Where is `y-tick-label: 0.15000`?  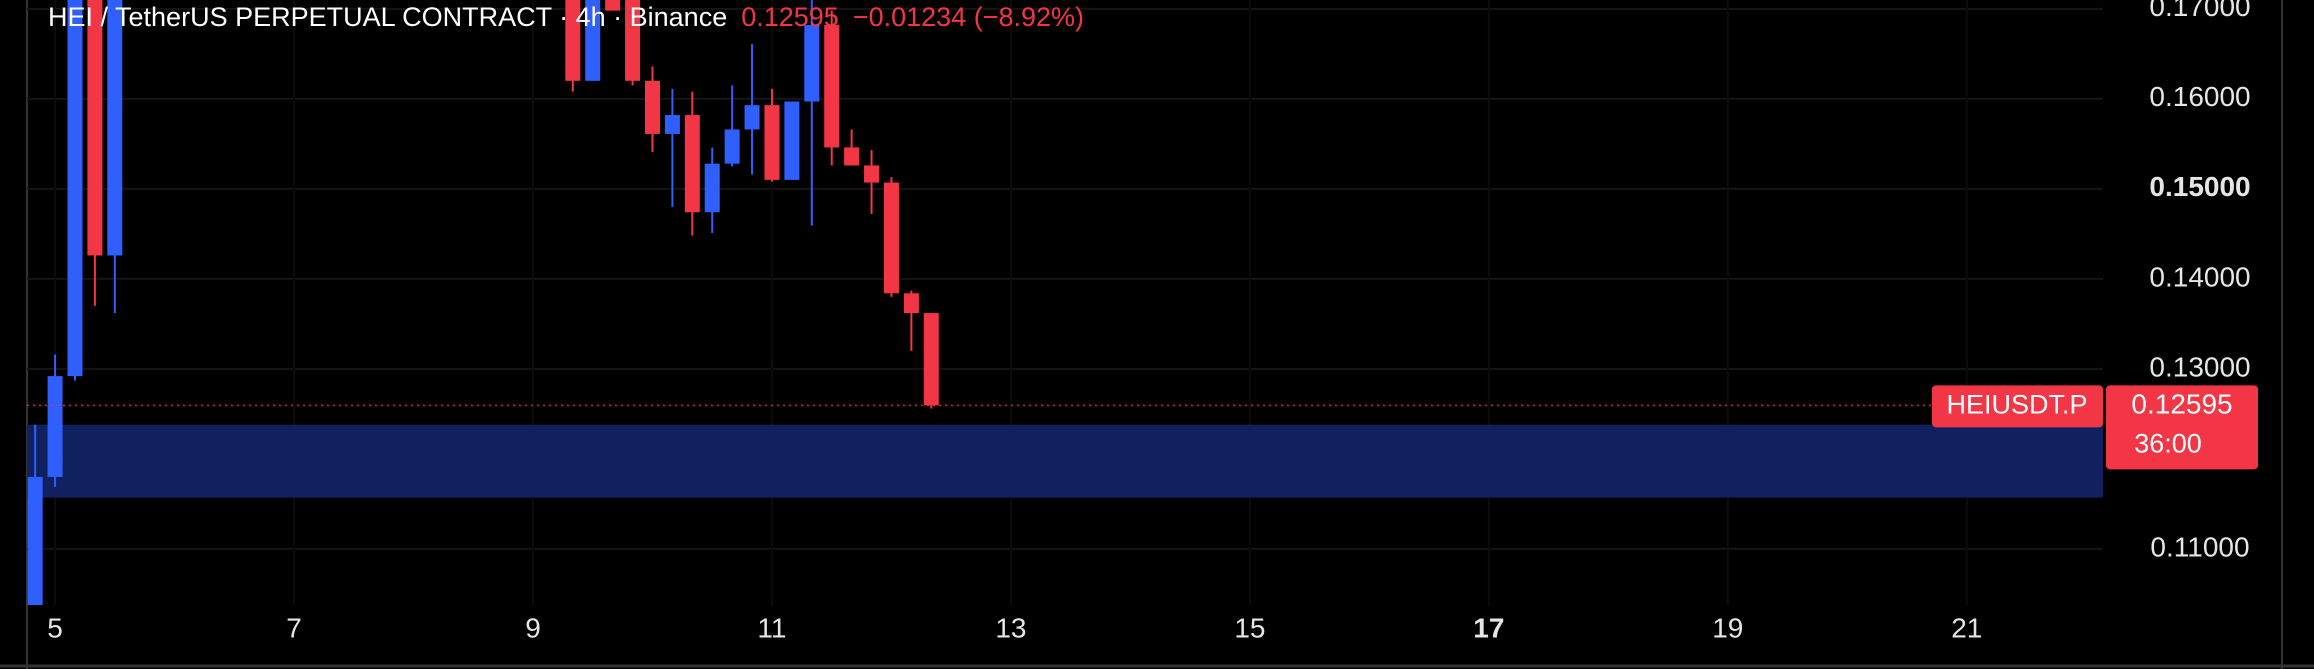
y-tick-label: 0.15000 is located at coordinates (2199, 186).